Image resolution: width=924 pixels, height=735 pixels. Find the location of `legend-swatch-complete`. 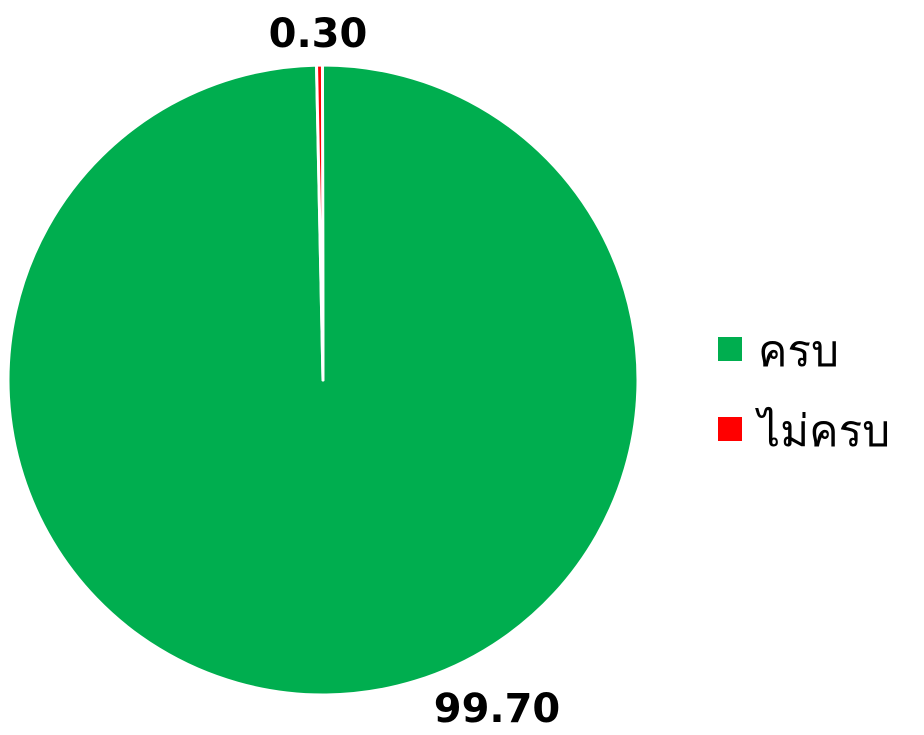

legend-swatch-complete is located at coordinates (730, 349).